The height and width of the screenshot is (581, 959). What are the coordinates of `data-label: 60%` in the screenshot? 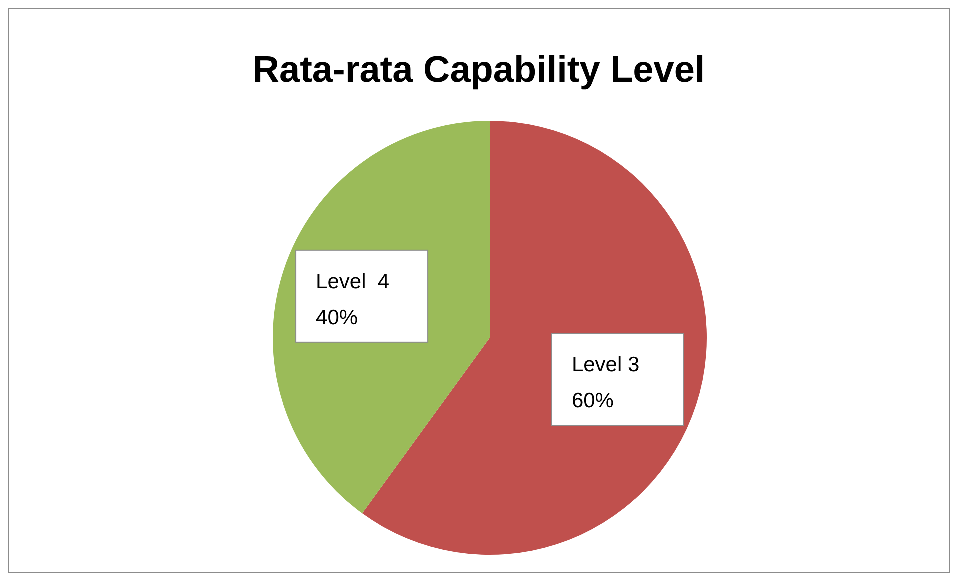 It's located at (593, 401).